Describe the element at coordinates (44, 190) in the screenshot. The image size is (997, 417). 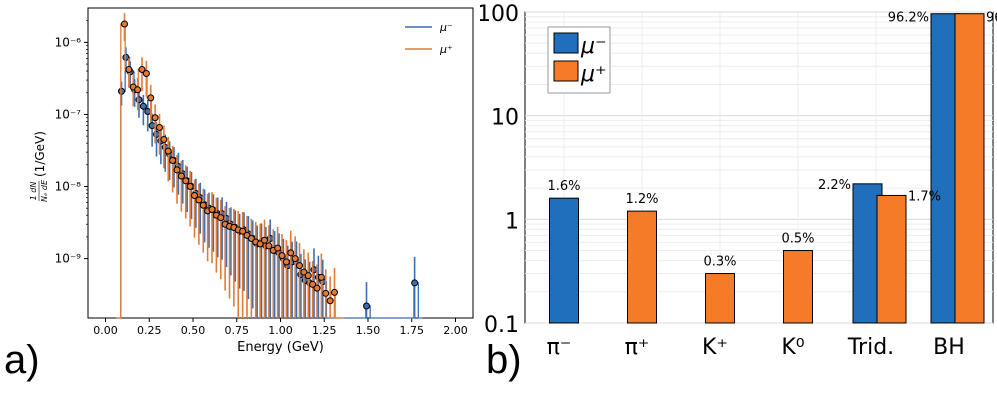
I see `y-label-frac-bottom: Nₑ dE` at that location.